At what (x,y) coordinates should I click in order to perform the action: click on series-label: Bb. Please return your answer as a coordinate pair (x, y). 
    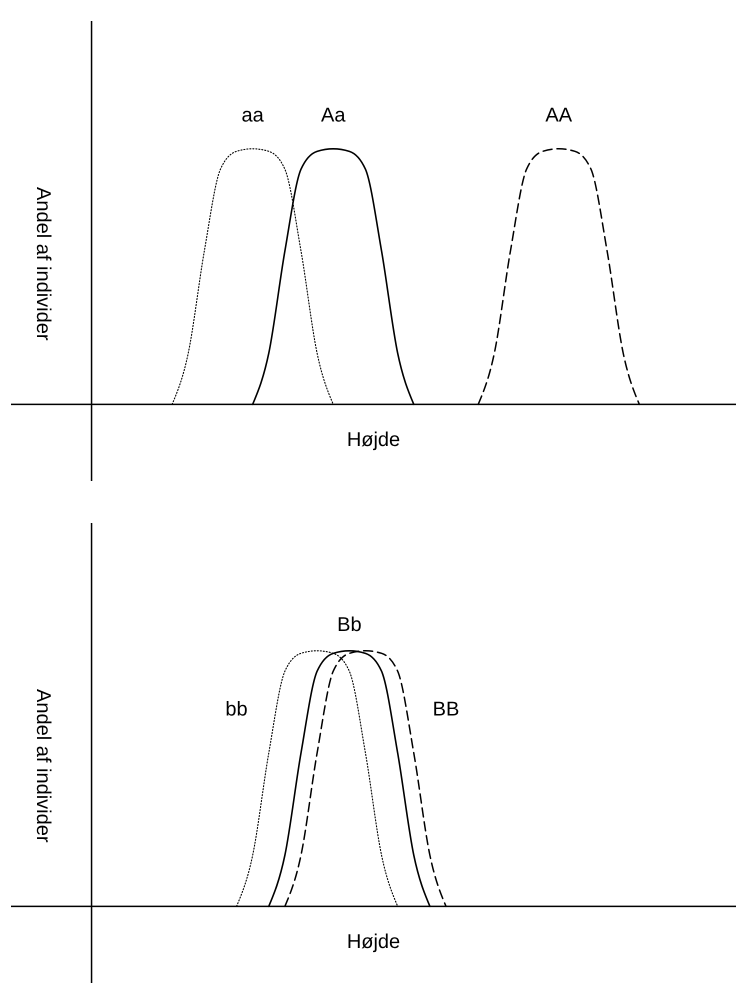
    Looking at the image, I should click on (349, 625).